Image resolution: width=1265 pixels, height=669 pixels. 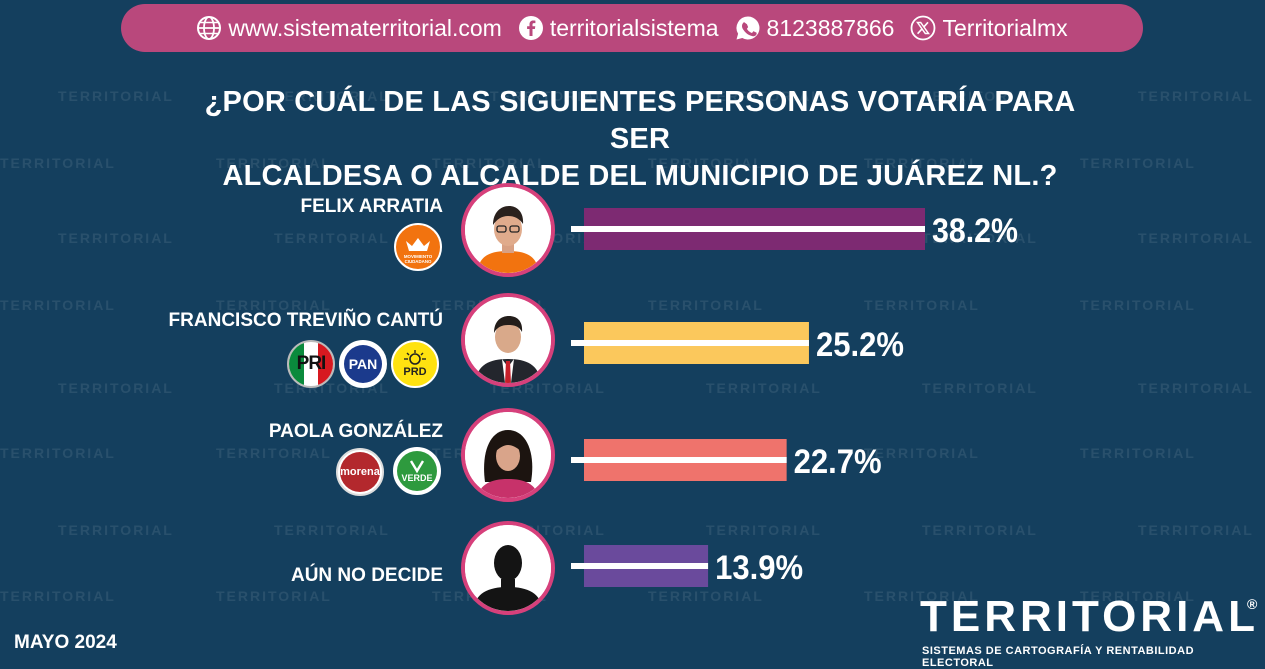 What do you see at coordinates (417, 478) in the screenshot?
I see `verde-logo-text: VERDE` at bounding box center [417, 478].